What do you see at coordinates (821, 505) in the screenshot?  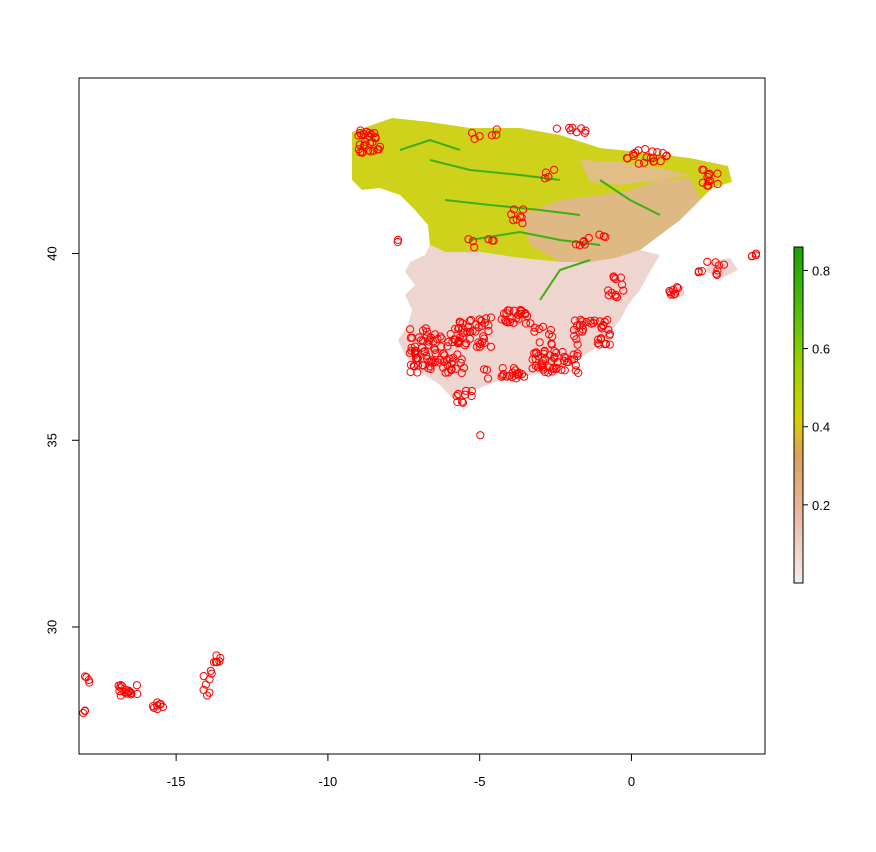 I see `legend-tick-label: 0.2` at bounding box center [821, 505].